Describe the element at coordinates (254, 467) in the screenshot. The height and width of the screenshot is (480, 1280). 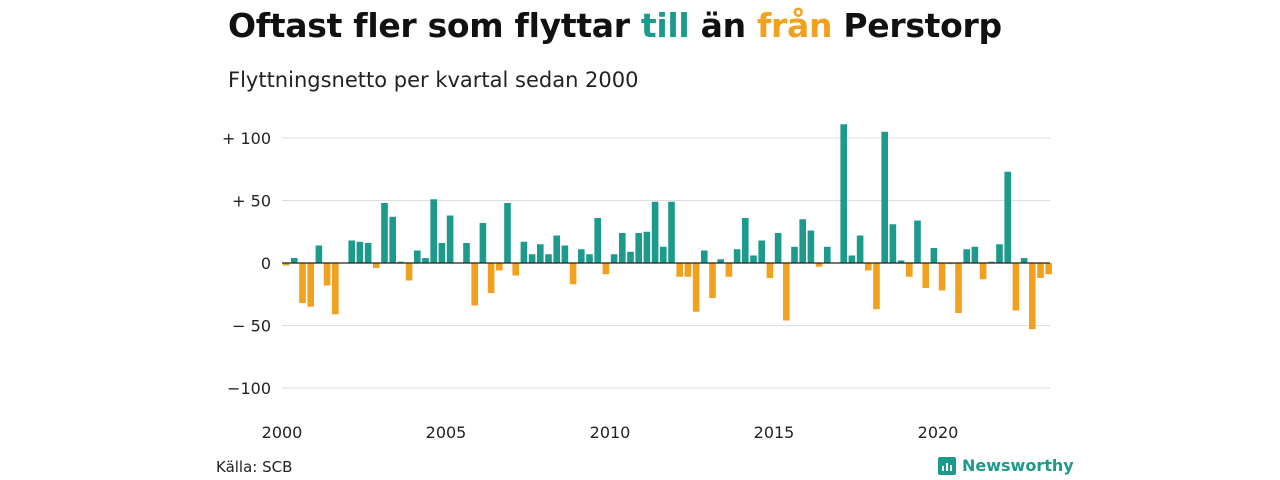
I see `source-note: Källa: SCB` at that location.